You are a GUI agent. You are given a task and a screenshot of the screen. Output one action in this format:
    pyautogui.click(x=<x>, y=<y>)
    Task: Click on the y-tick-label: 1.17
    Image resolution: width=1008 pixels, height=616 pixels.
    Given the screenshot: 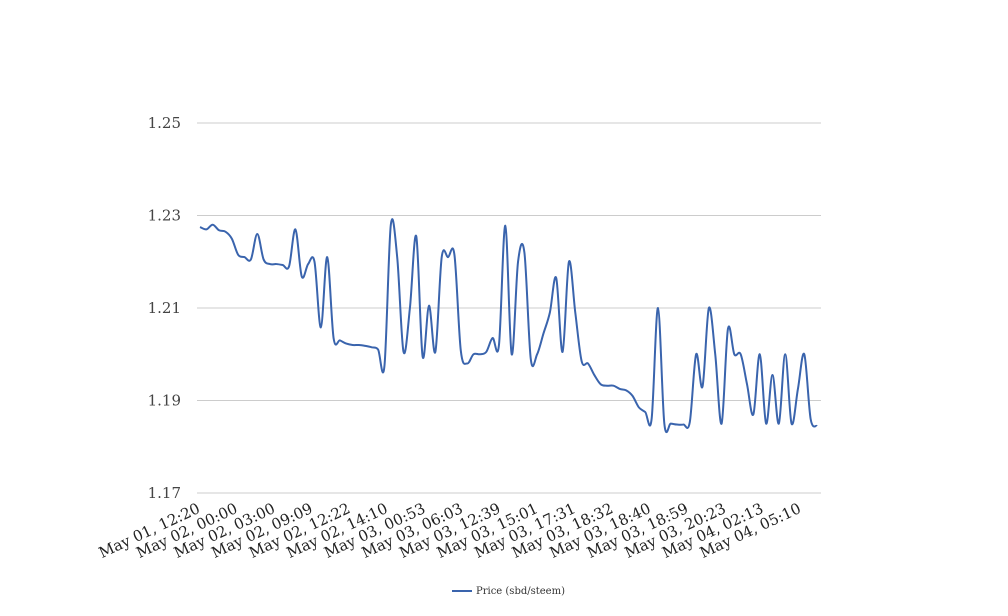 What is the action you would take?
    pyautogui.click(x=164, y=493)
    